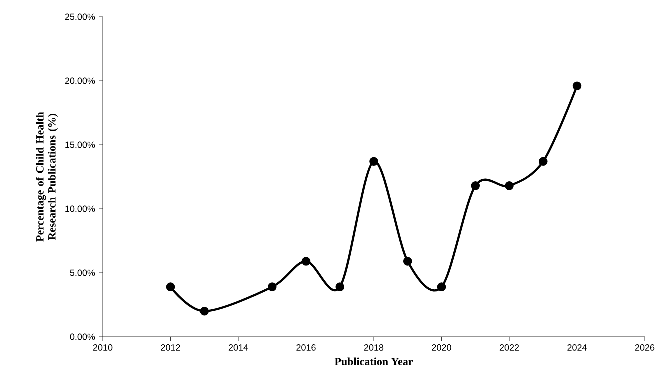  What do you see at coordinates (442, 347) in the screenshot?
I see `x-tick-label: 2020` at bounding box center [442, 347].